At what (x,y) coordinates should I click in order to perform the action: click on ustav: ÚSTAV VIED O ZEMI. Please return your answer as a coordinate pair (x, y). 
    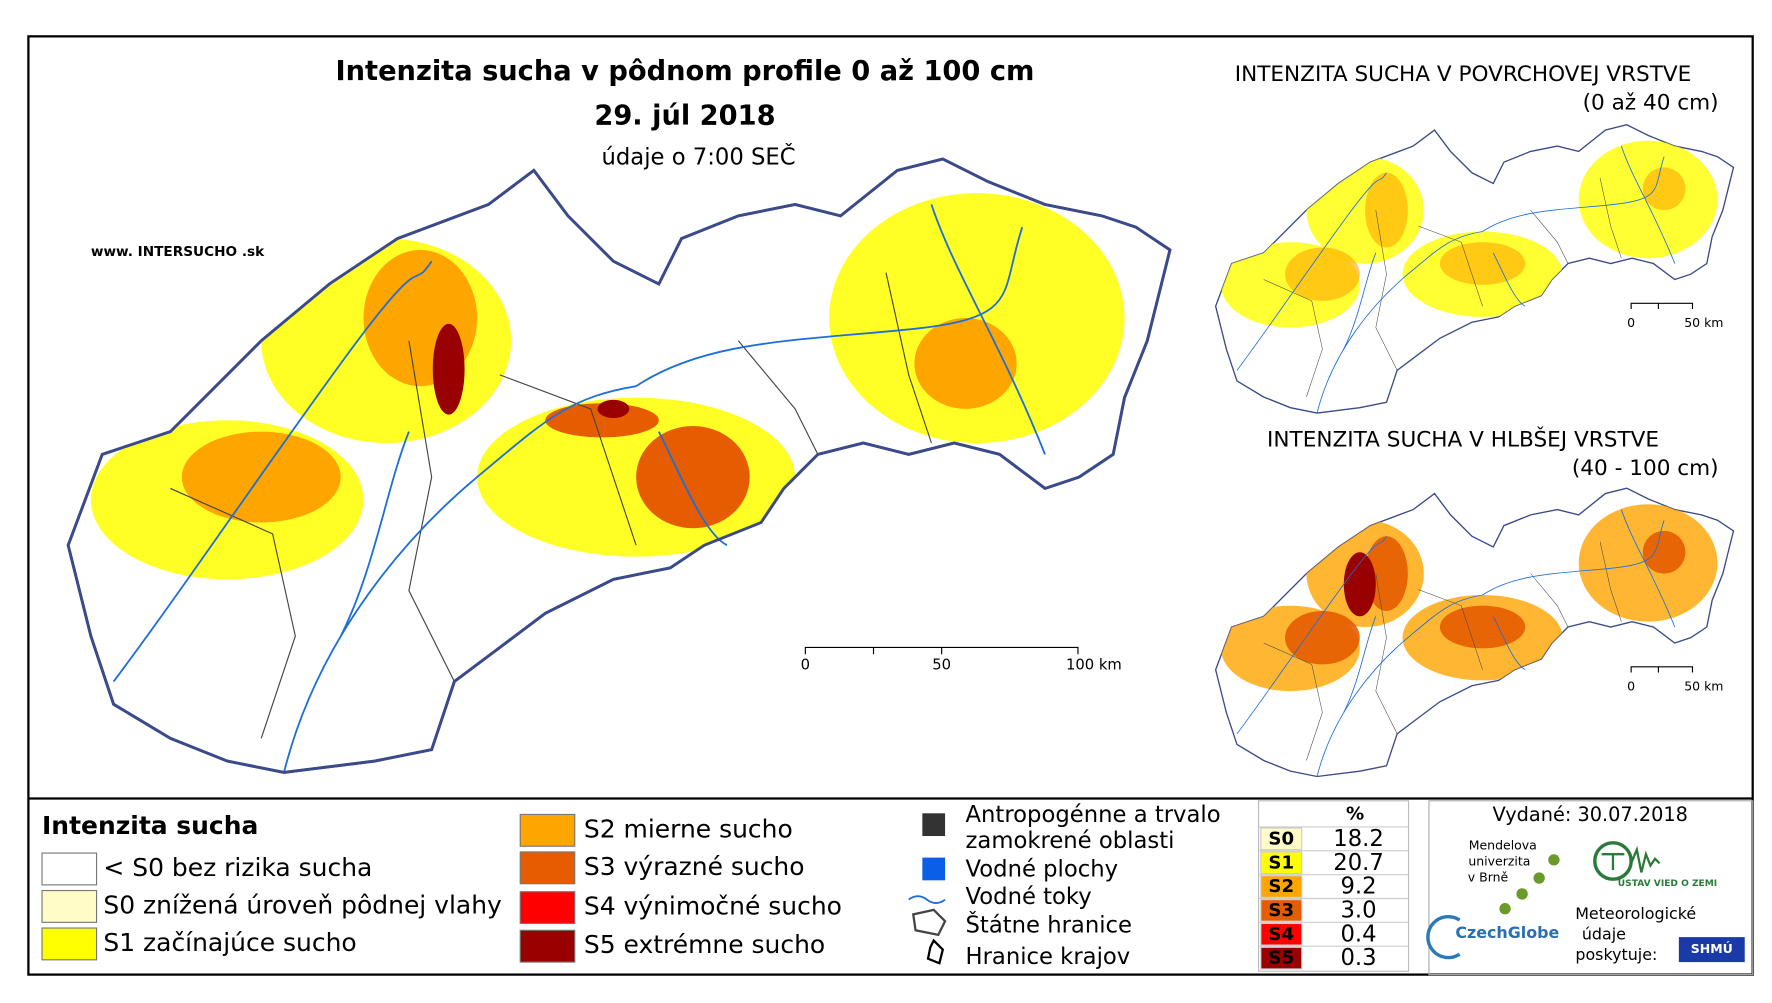
    Looking at the image, I should click on (1667, 883).